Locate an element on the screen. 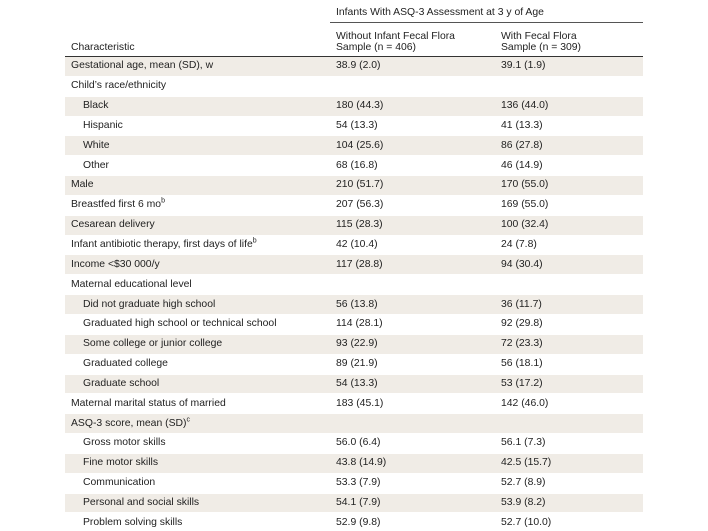 This screenshot has width=708, height=531. row-characteristic: Graduate school is located at coordinates (197, 384).